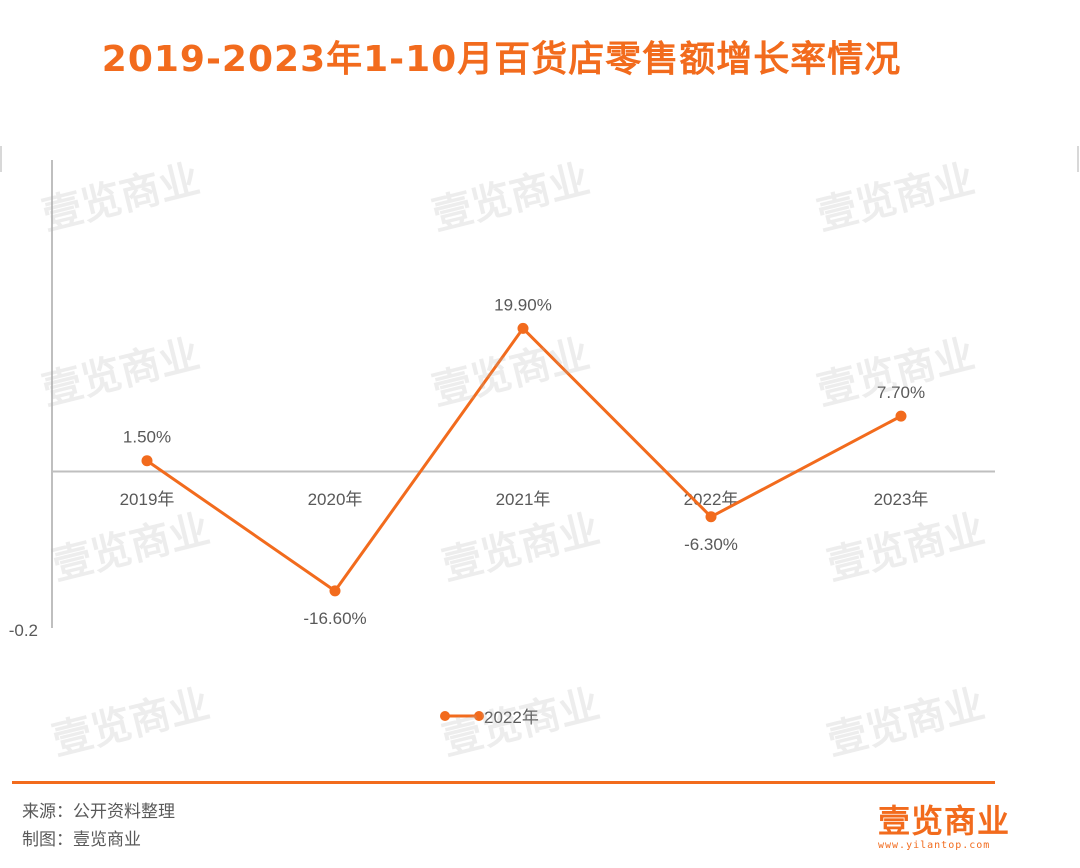  Describe the element at coordinates (147, 437) in the screenshot. I see `data-label: 1.50%` at that location.